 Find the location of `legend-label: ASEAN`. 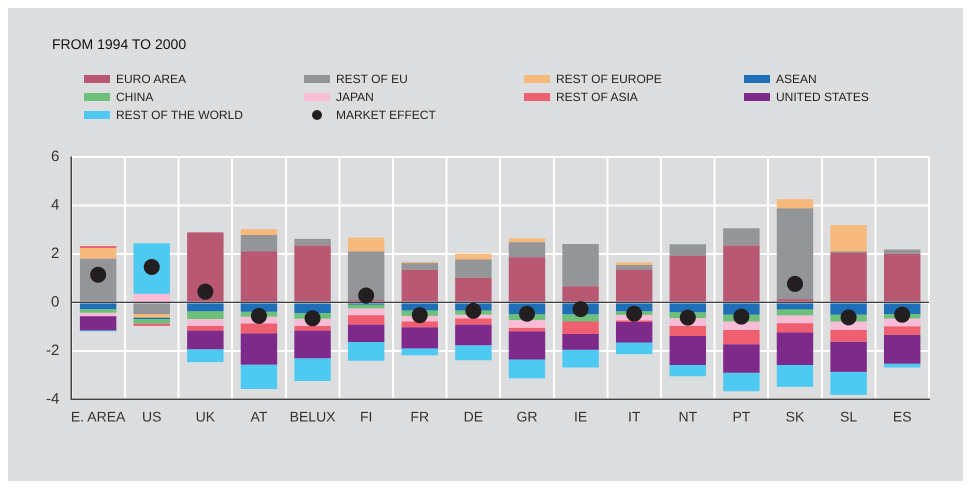

legend-label: ASEAN is located at coordinates (796, 79).